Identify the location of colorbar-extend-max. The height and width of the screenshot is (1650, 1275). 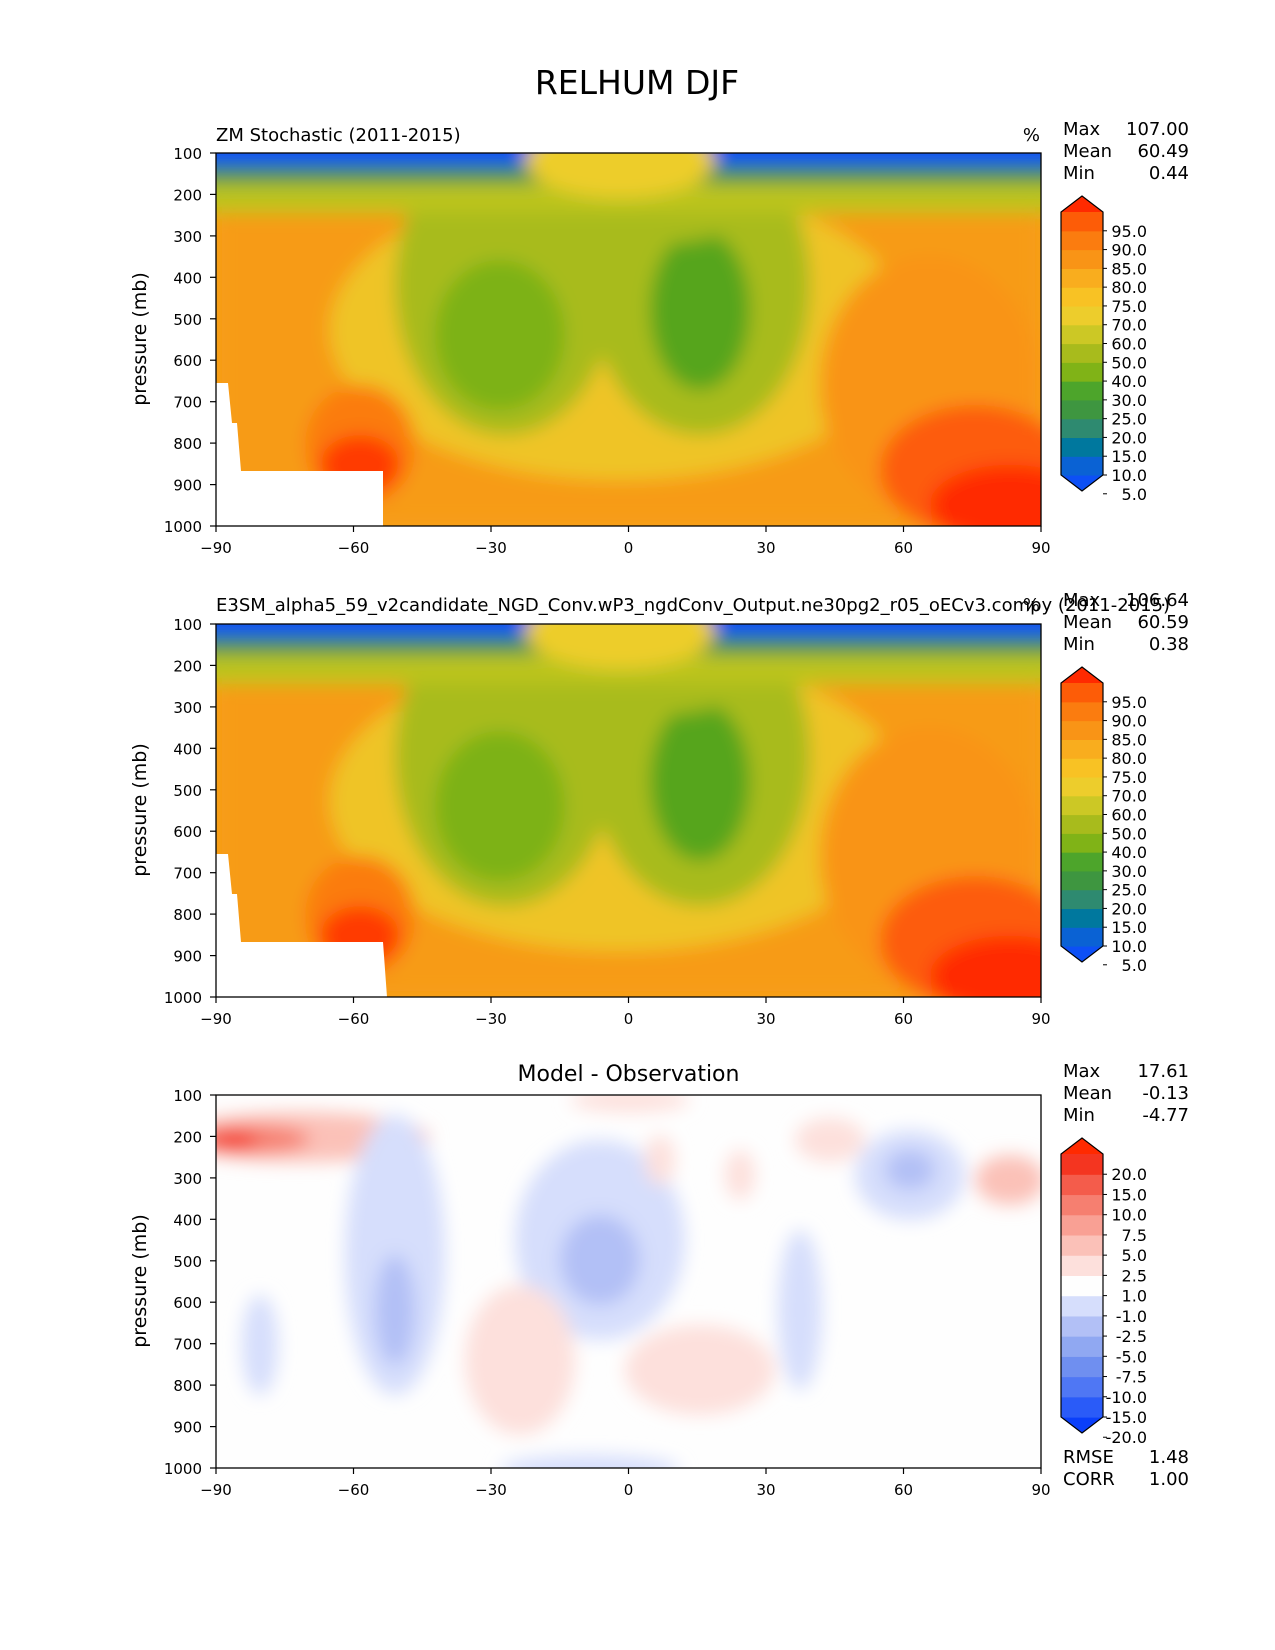
(1082, 204).